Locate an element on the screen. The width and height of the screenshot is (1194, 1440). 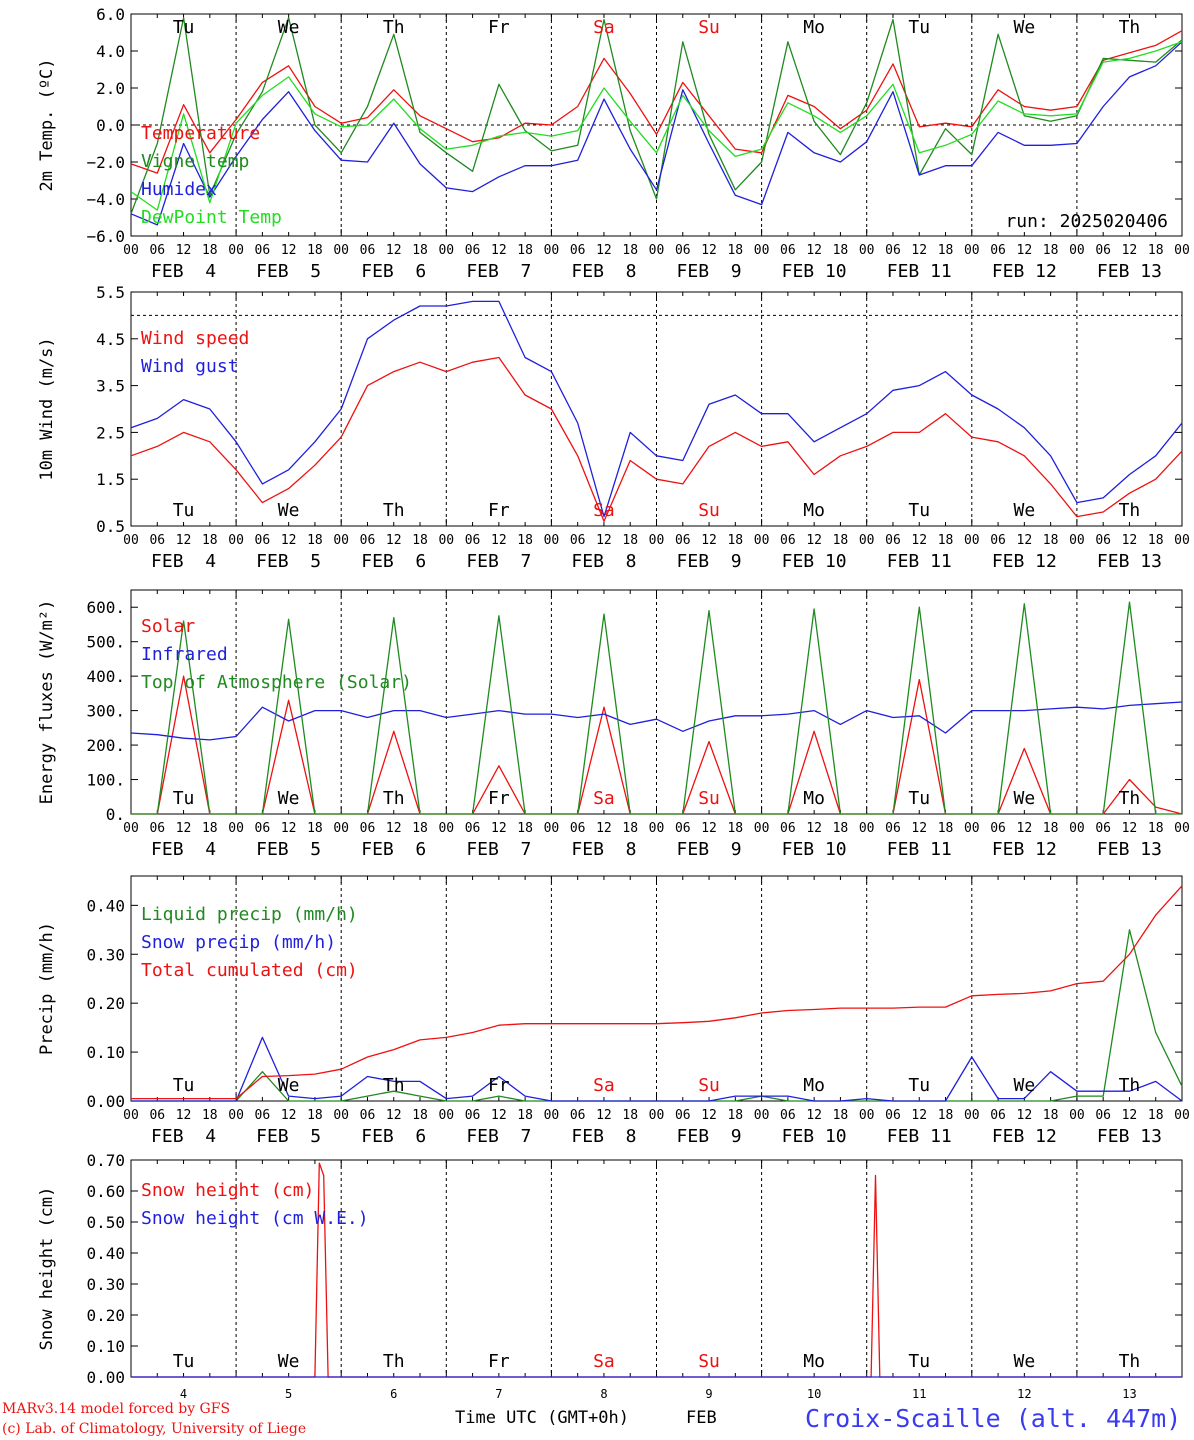
series-line-wind-speed is located at coordinates (656, 439).